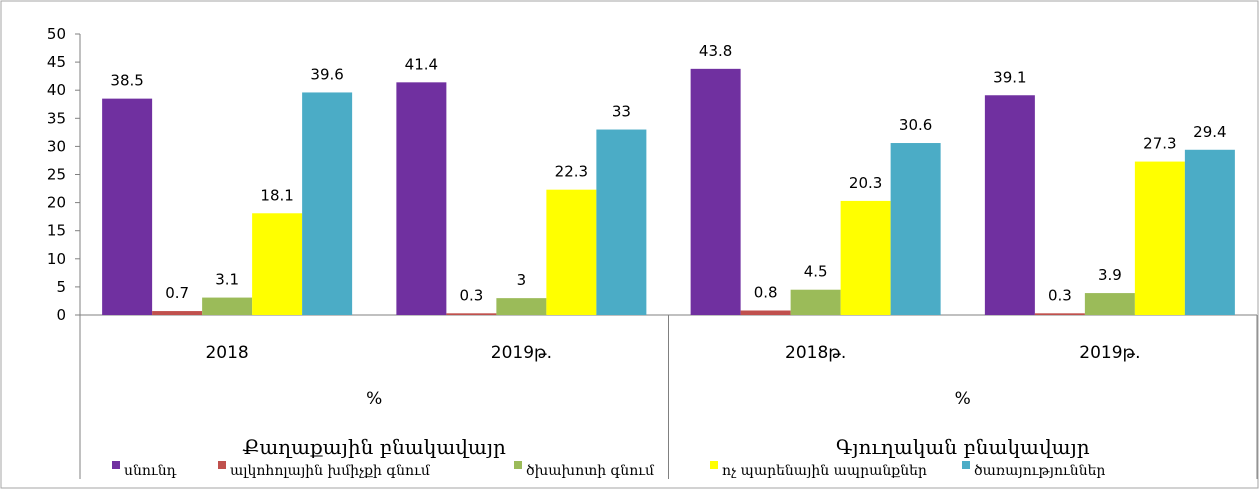 Image resolution: width=1260 pixels, height=489 pixels. I want to click on y-tick-label: 35, so click(56, 118).